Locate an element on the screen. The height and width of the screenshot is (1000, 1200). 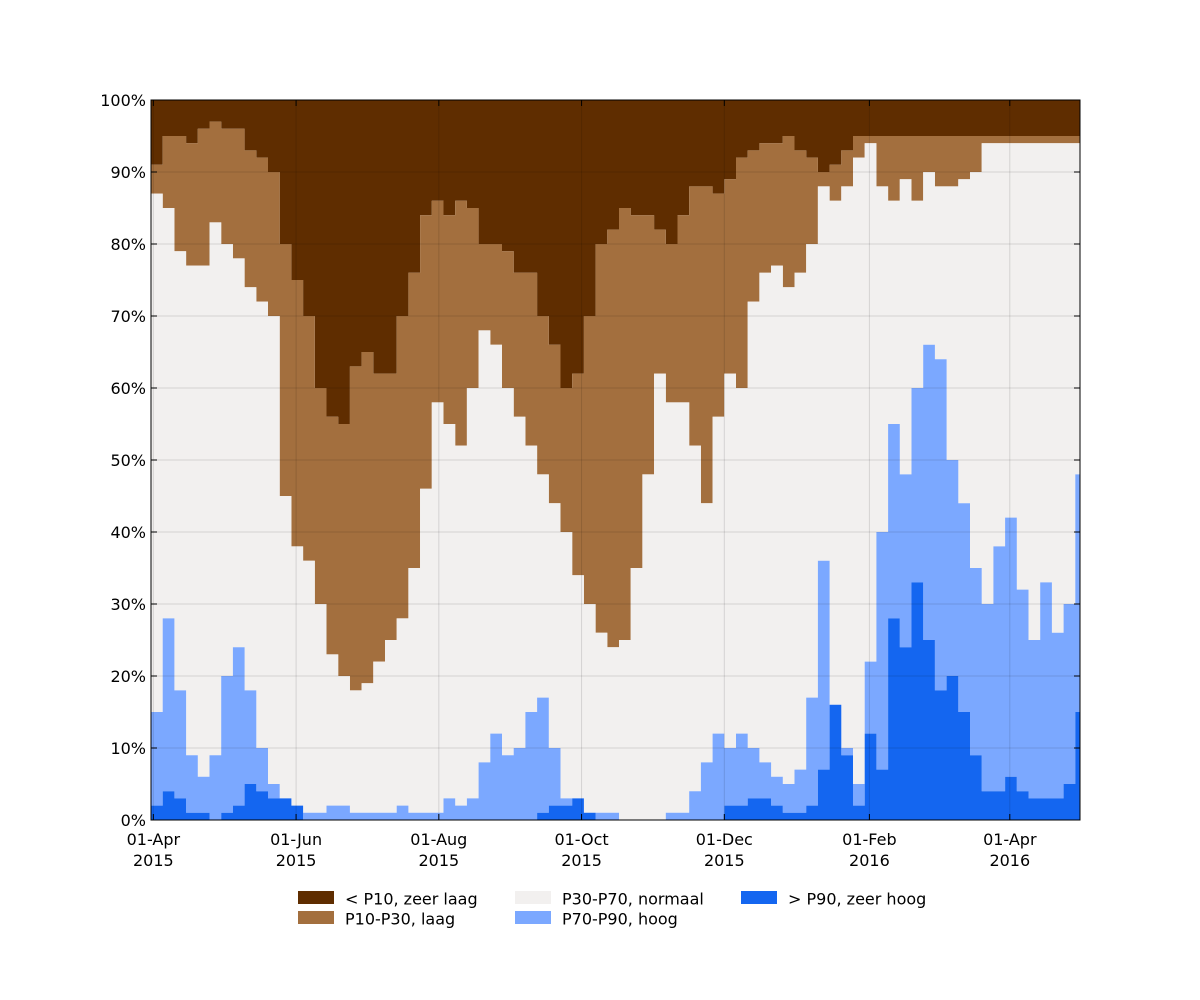
y-tick-label: 80% is located at coordinates (128, 244).